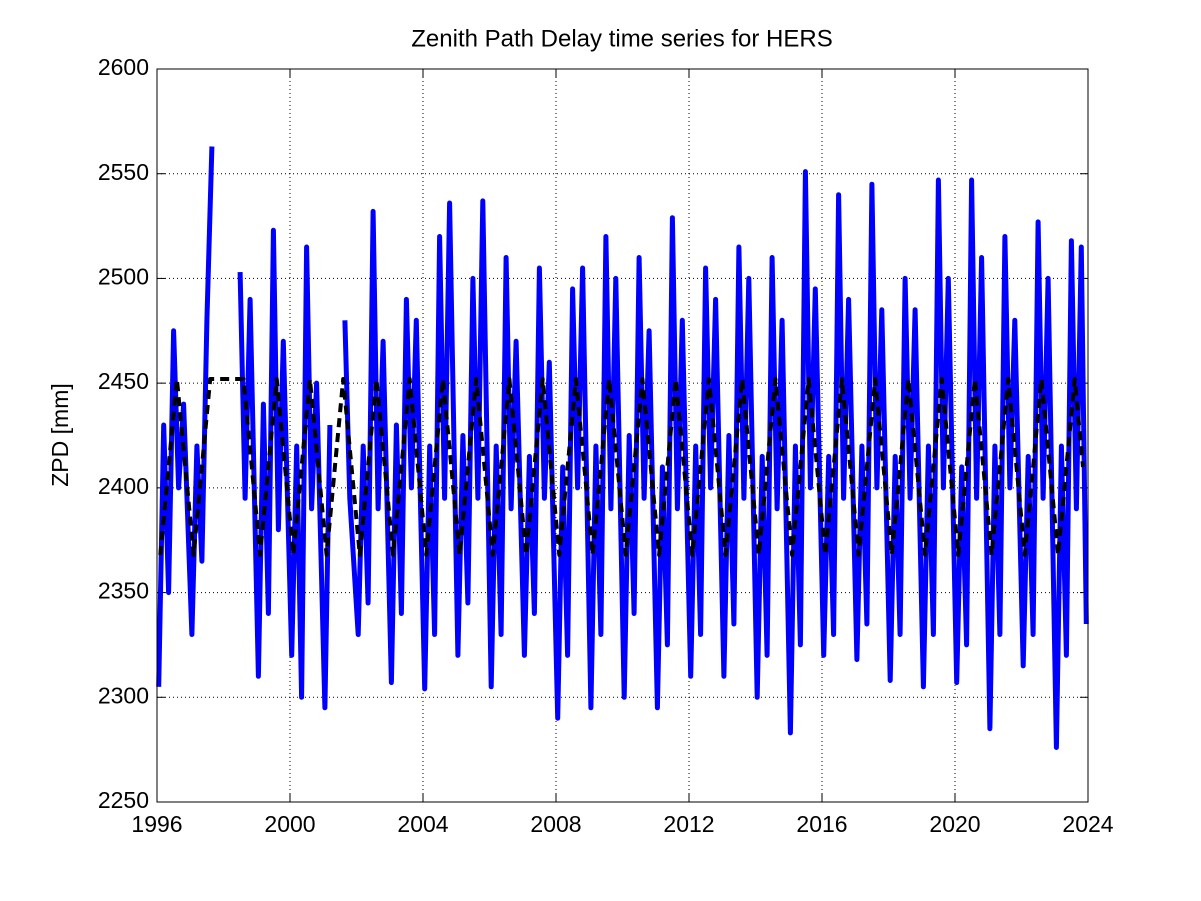 This screenshot has height=901, width=1201. What do you see at coordinates (123, 172) in the screenshot?
I see `y-tick-label: 2550` at bounding box center [123, 172].